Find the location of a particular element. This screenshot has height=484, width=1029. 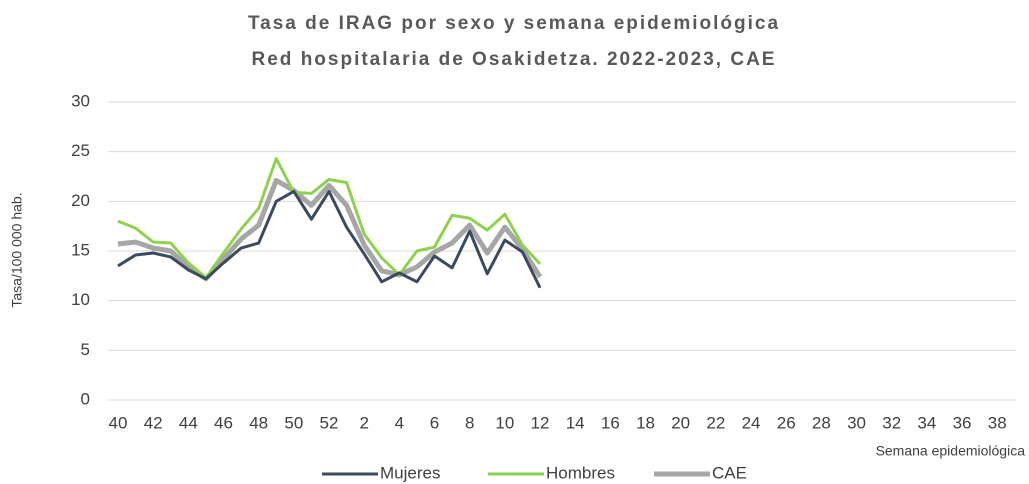

x-tick-label: 8 is located at coordinates (469, 422).